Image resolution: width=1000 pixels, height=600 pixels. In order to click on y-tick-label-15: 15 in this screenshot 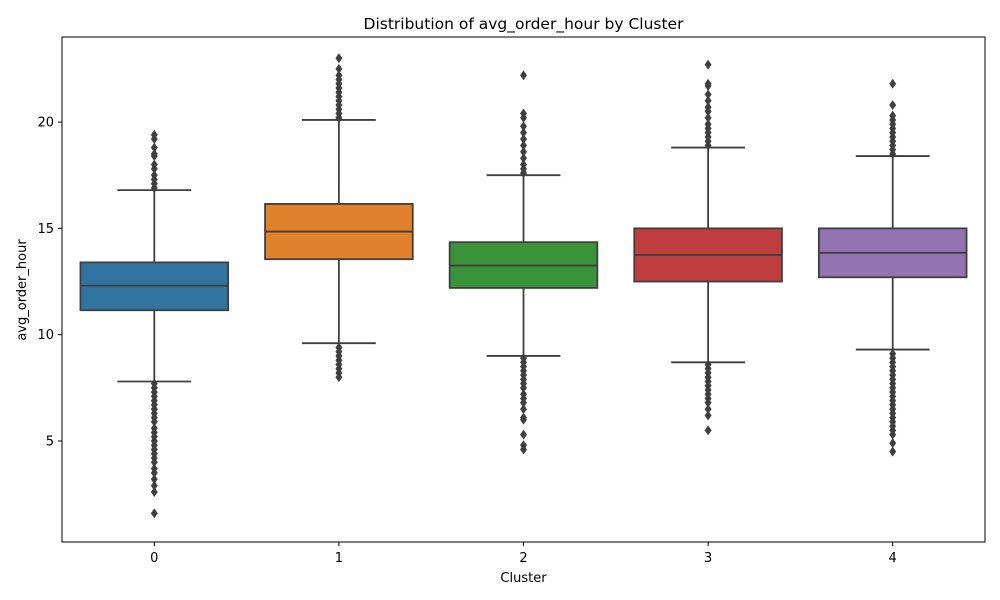, I will do `click(45, 229)`.